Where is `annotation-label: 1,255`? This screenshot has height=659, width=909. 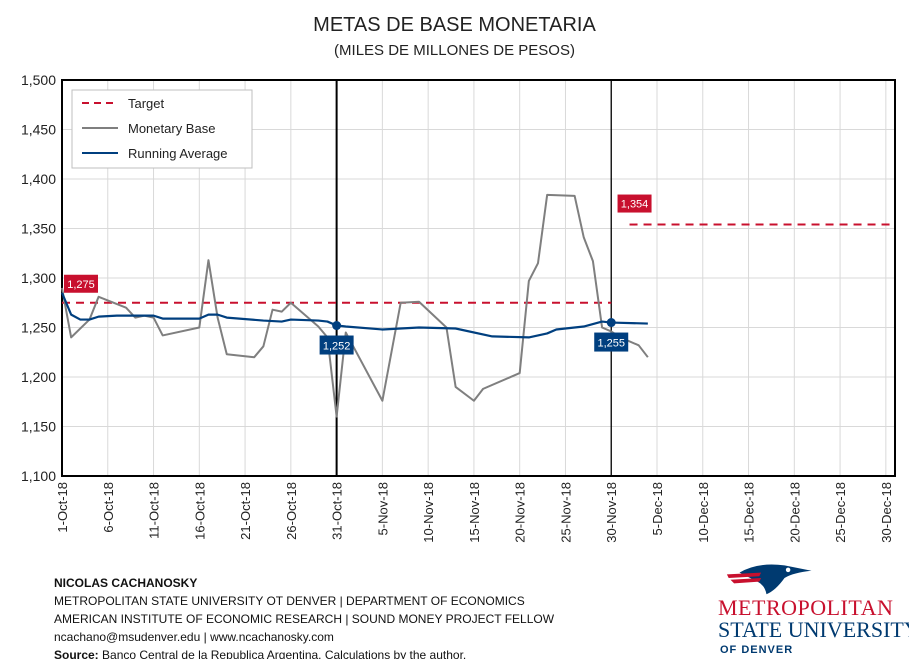
annotation-label: 1,255 is located at coordinates (611, 344).